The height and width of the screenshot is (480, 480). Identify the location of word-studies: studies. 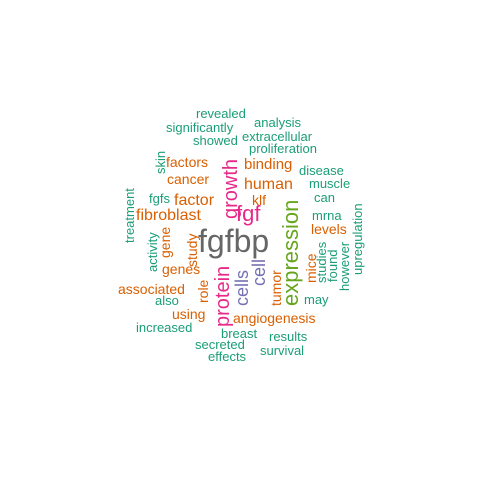
(321, 262).